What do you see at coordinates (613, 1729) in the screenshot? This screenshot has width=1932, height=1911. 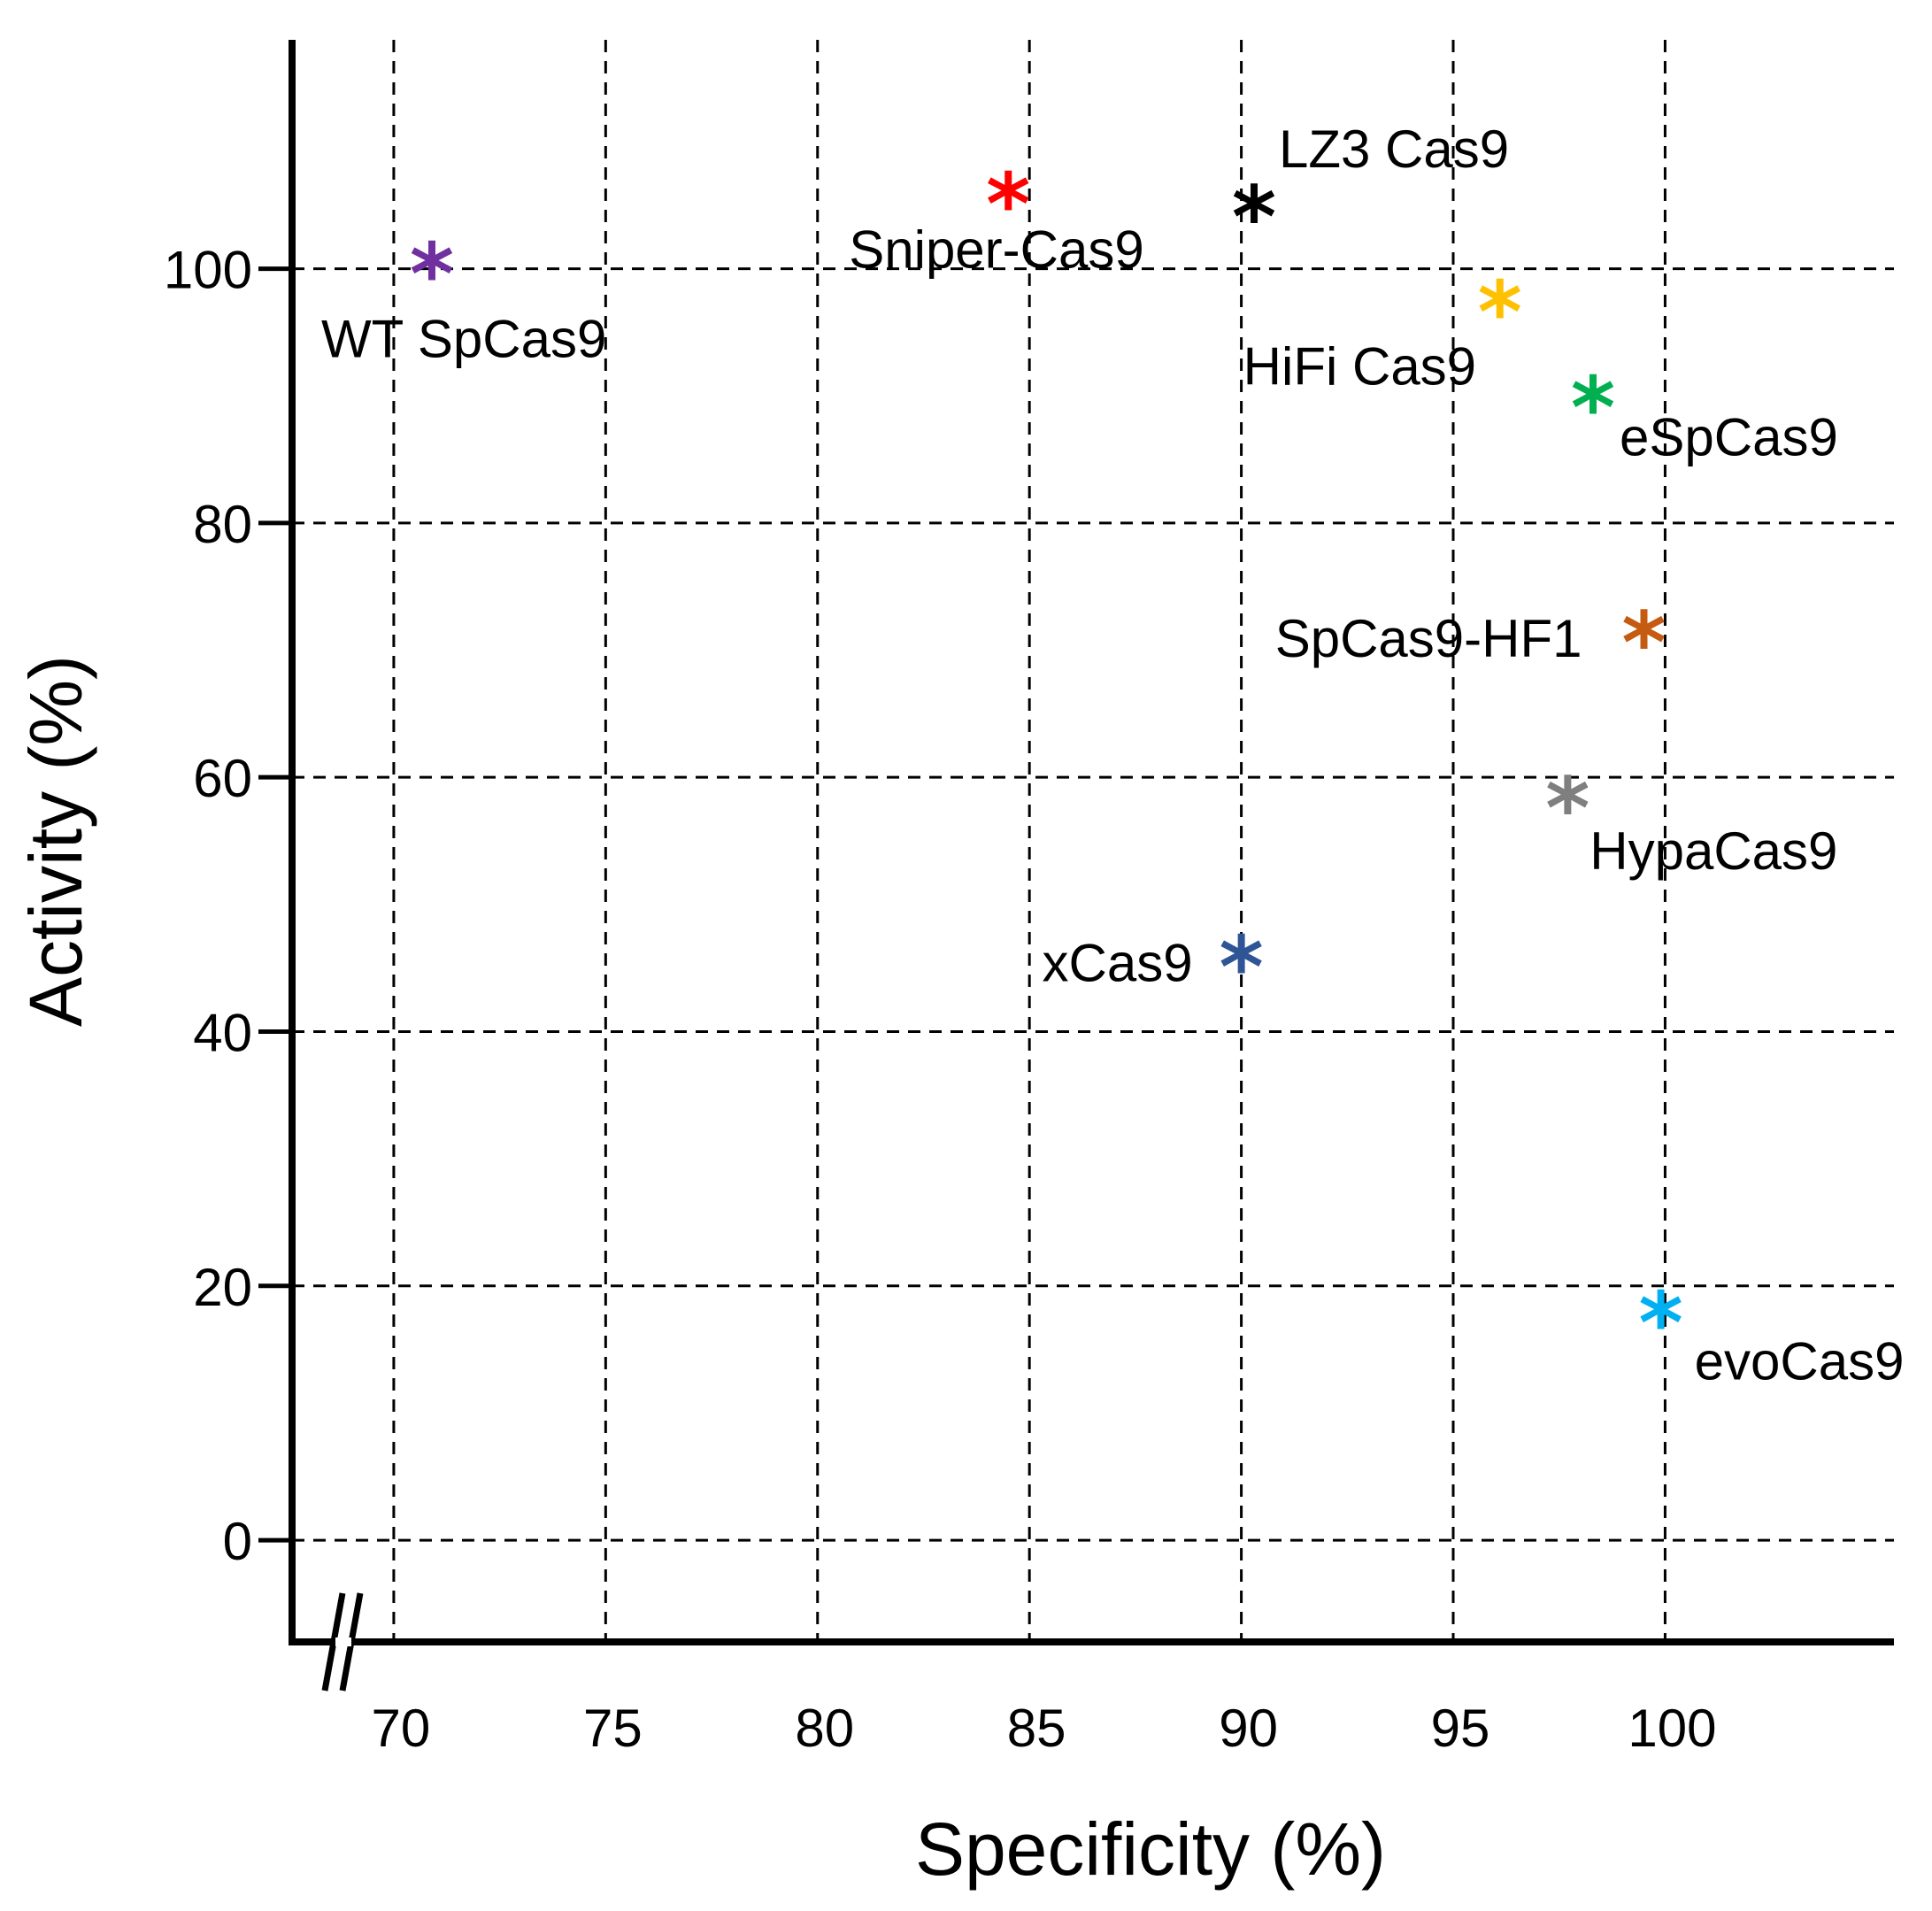 I see `x-tick-label-75: 75` at bounding box center [613, 1729].